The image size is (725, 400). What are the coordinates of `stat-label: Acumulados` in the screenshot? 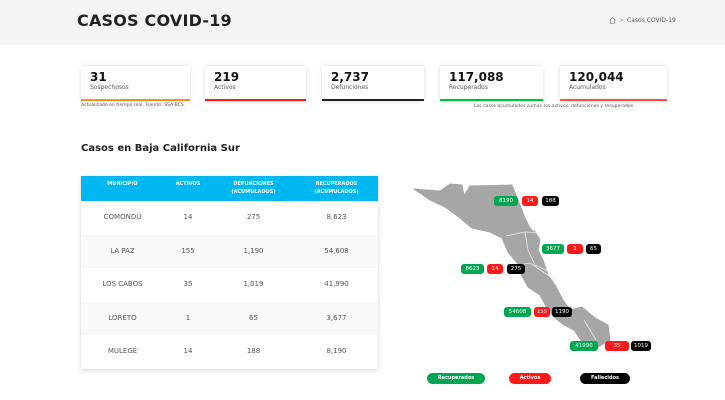 It's located at (587, 87).